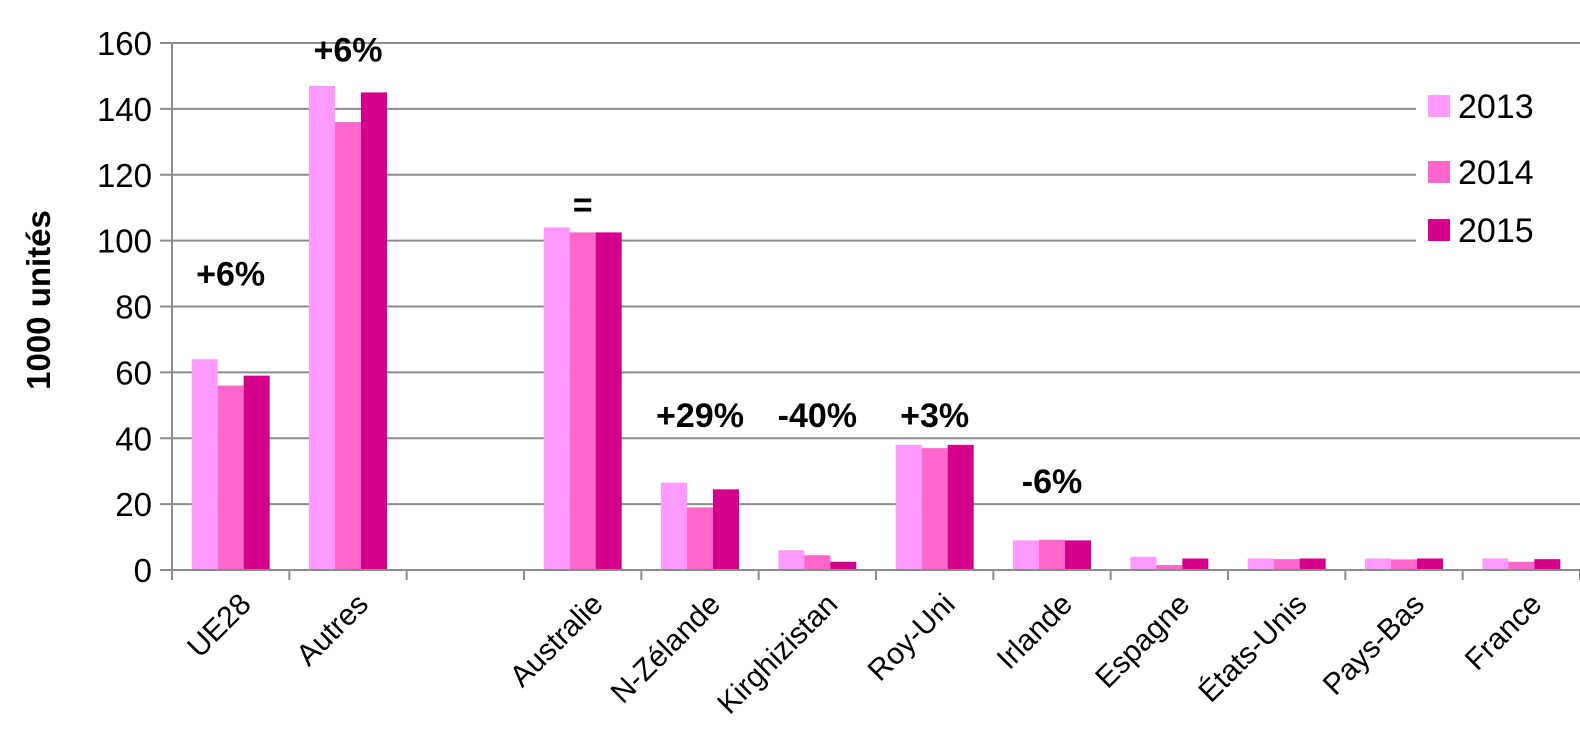 This screenshot has height=755, width=1580. Describe the element at coordinates (1496, 173) in the screenshot. I see `legend-label: 2014` at that location.